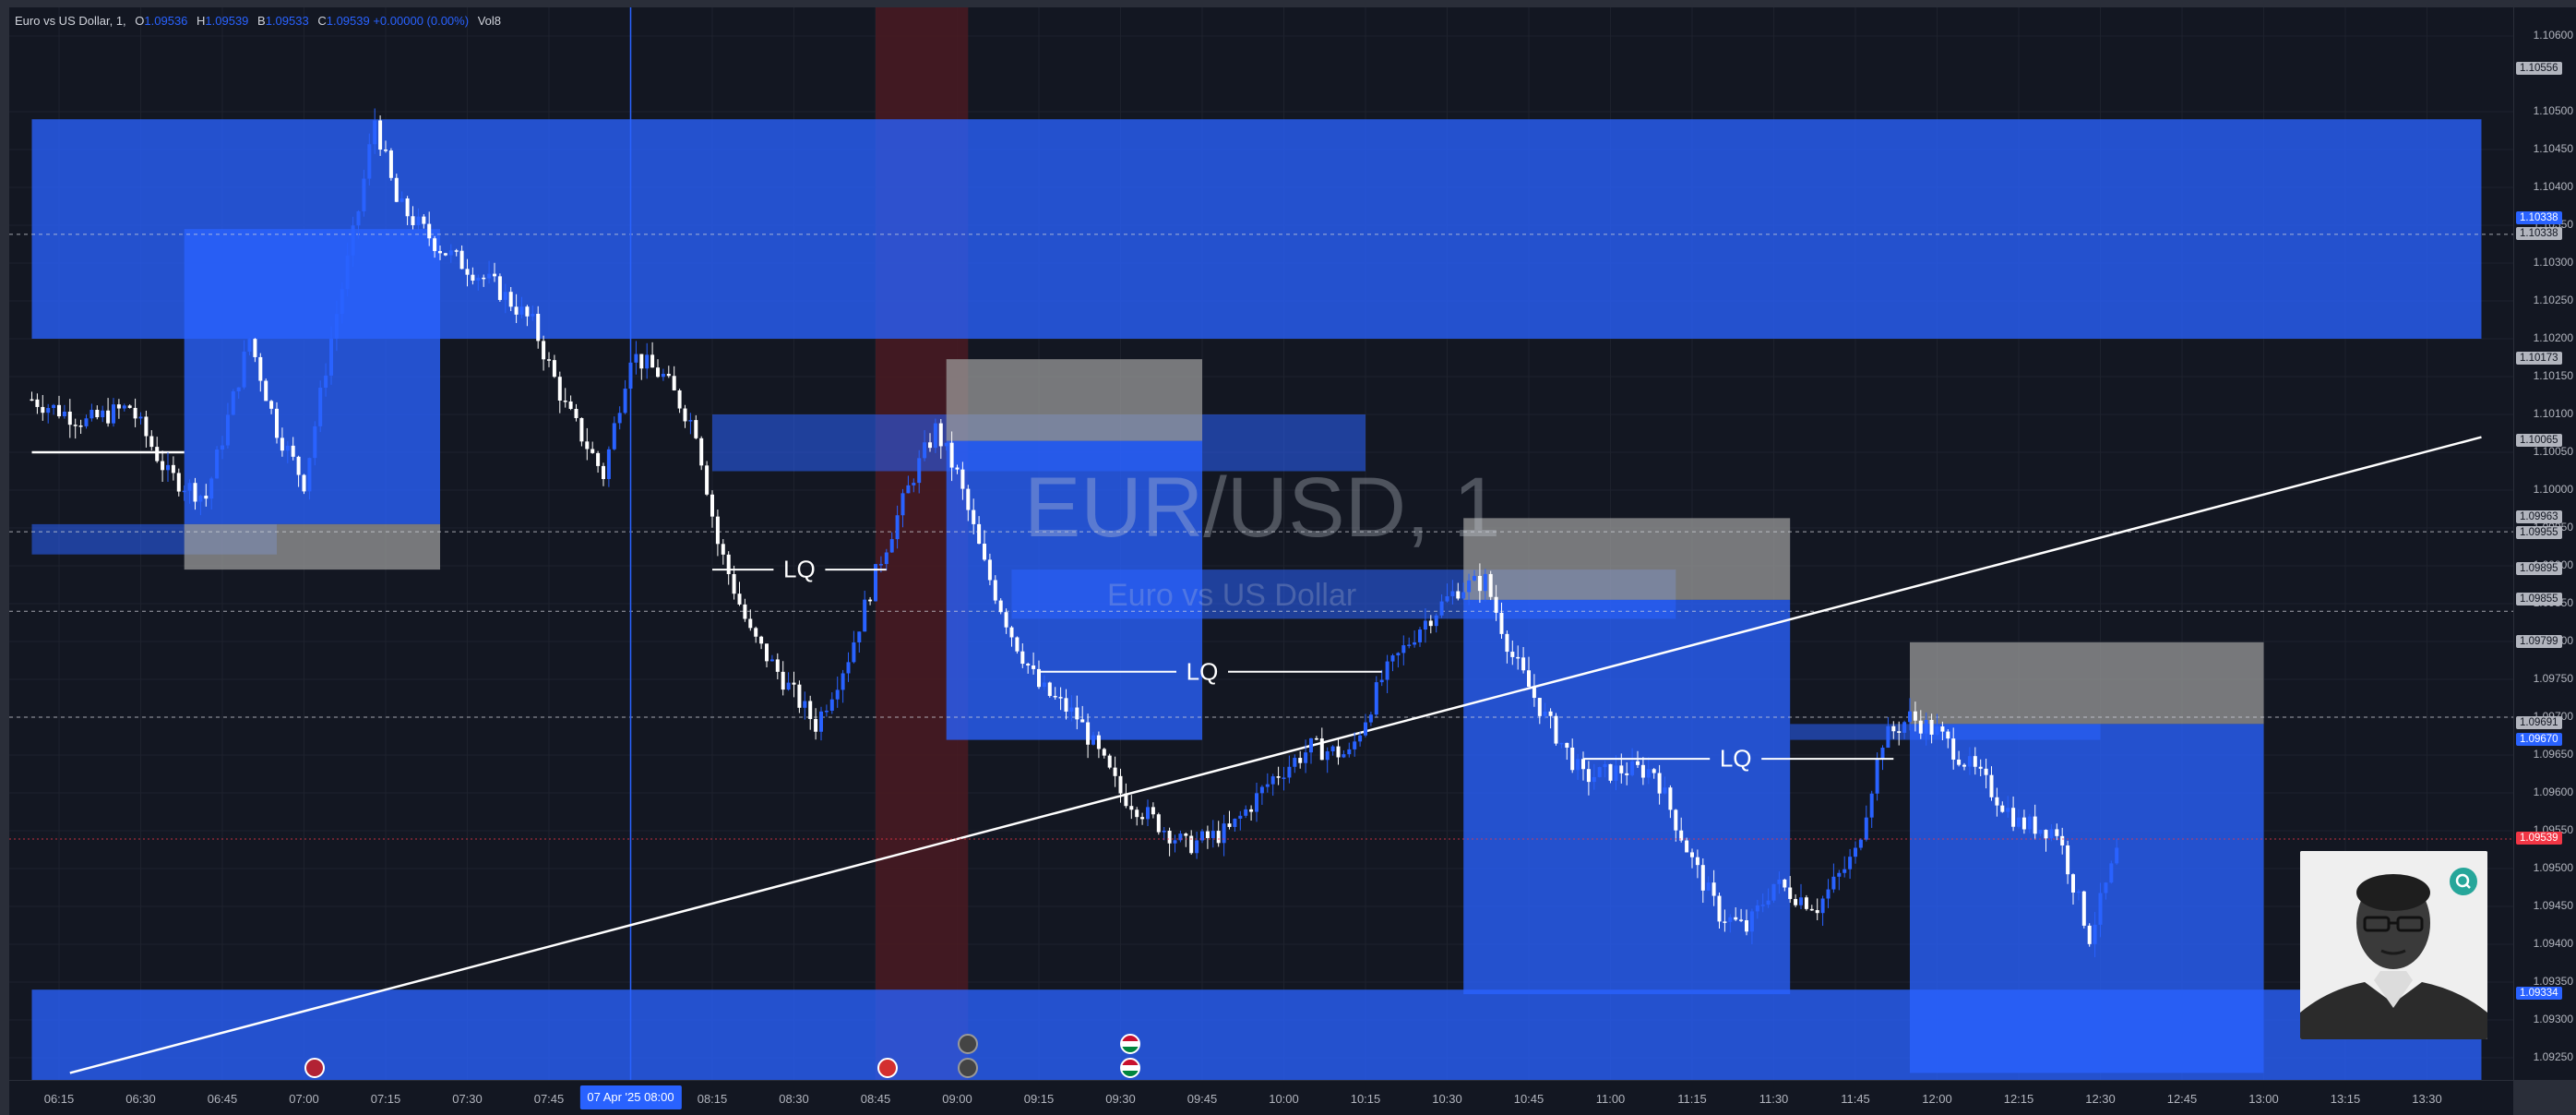 This screenshot has height=1115, width=2576. What do you see at coordinates (2463, 881) in the screenshot?
I see `search-icon` at bounding box center [2463, 881].